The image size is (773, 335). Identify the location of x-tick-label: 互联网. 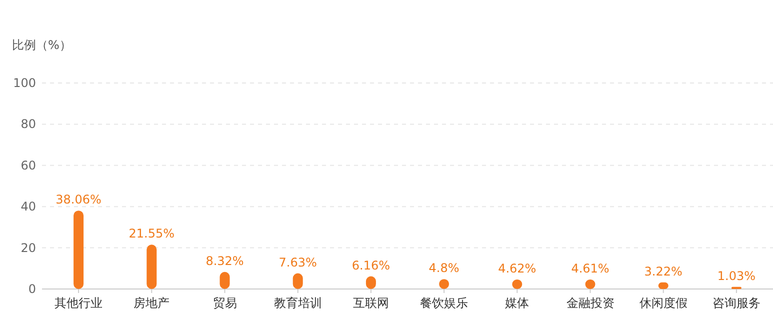
(370, 303).